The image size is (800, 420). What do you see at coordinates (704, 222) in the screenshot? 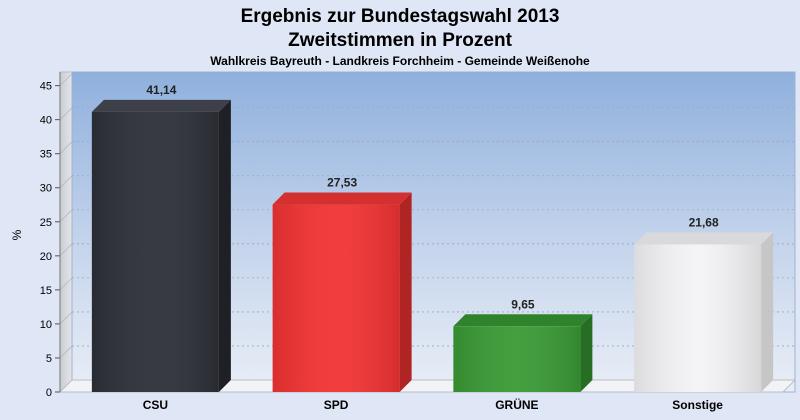
I see `bar-value-label: 21,68` at bounding box center [704, 222].